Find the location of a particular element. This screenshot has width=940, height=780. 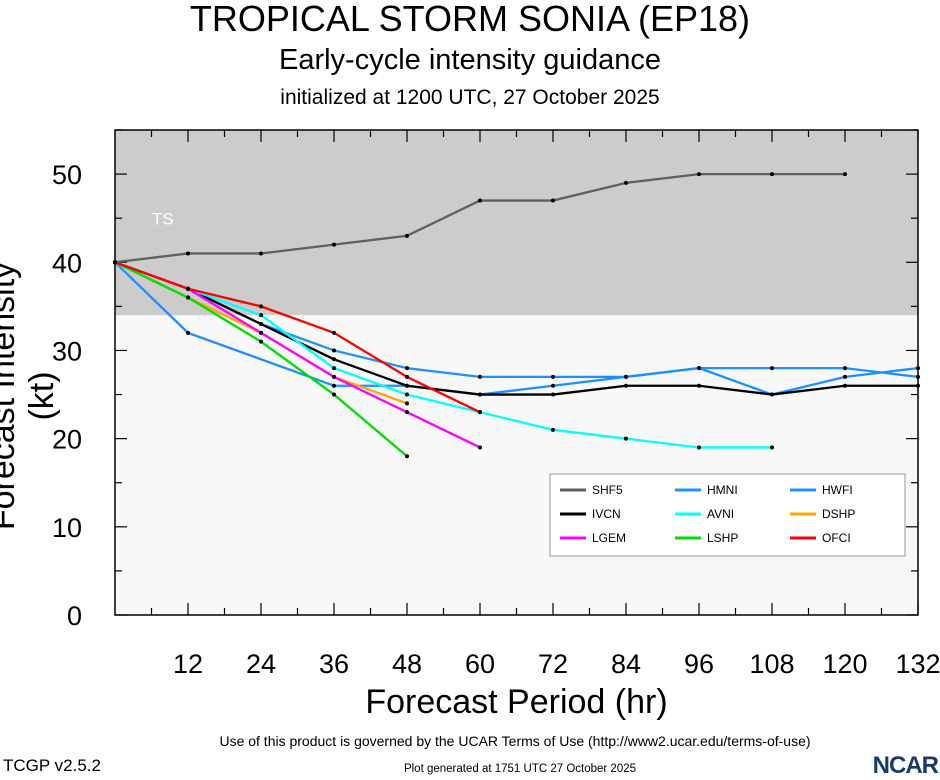

x-tick-label: 108 is located at coordinates (771, 664).